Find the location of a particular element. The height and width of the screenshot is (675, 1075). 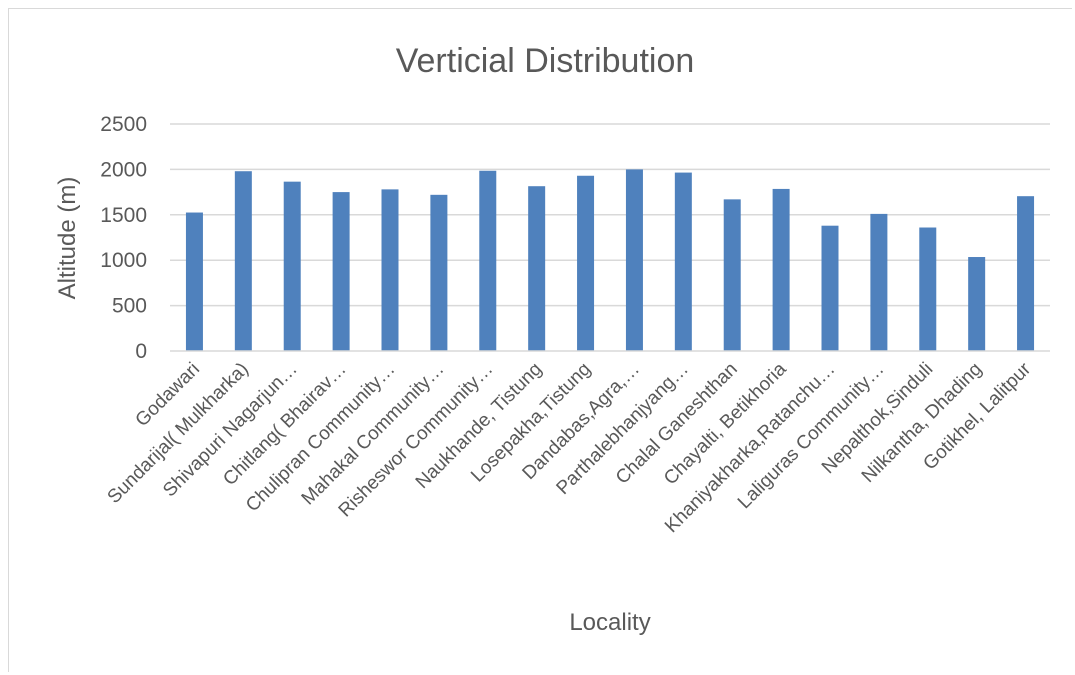

y-tick-label: 1000 is located at coordinates (123, 260).